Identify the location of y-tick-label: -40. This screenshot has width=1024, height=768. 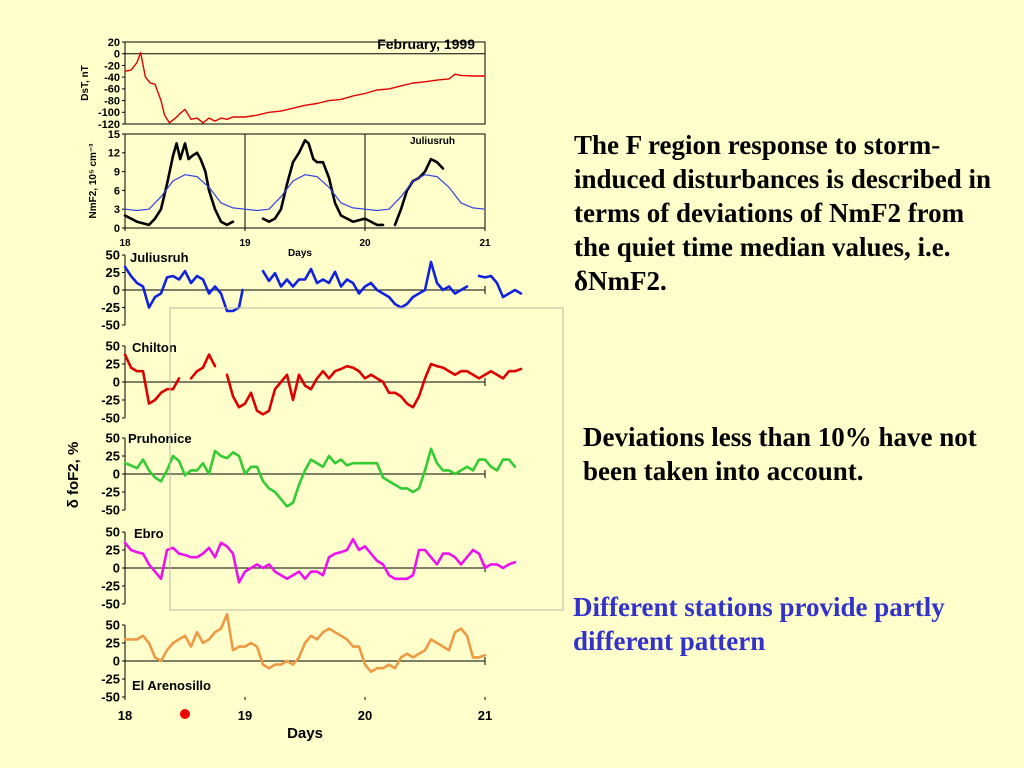
(112, 78).